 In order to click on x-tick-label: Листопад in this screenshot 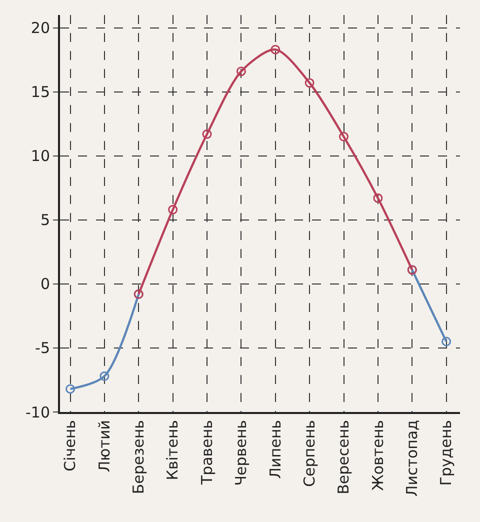, I will do `click(412, 458)`.